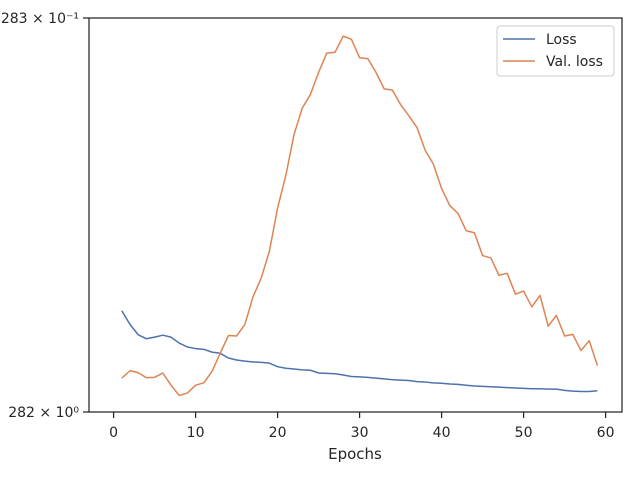 This screenshot has height=480, width=640. Describe the element at coordinates (45, 216) in the screenshot. I see `y-axis: 282 × 10⁰ 283 × 10⁻¹` at that location.